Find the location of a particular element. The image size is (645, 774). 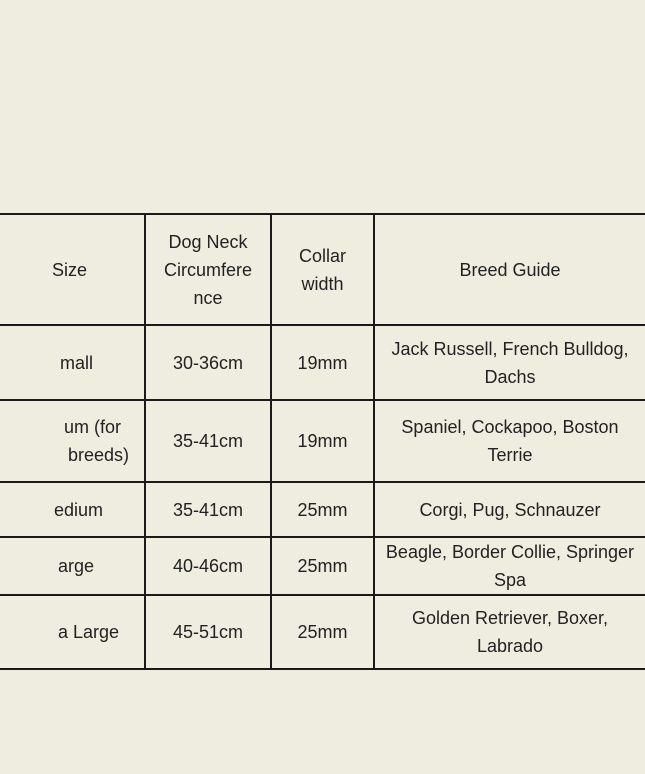

header-size: Size is located at coordinates (73, 269).